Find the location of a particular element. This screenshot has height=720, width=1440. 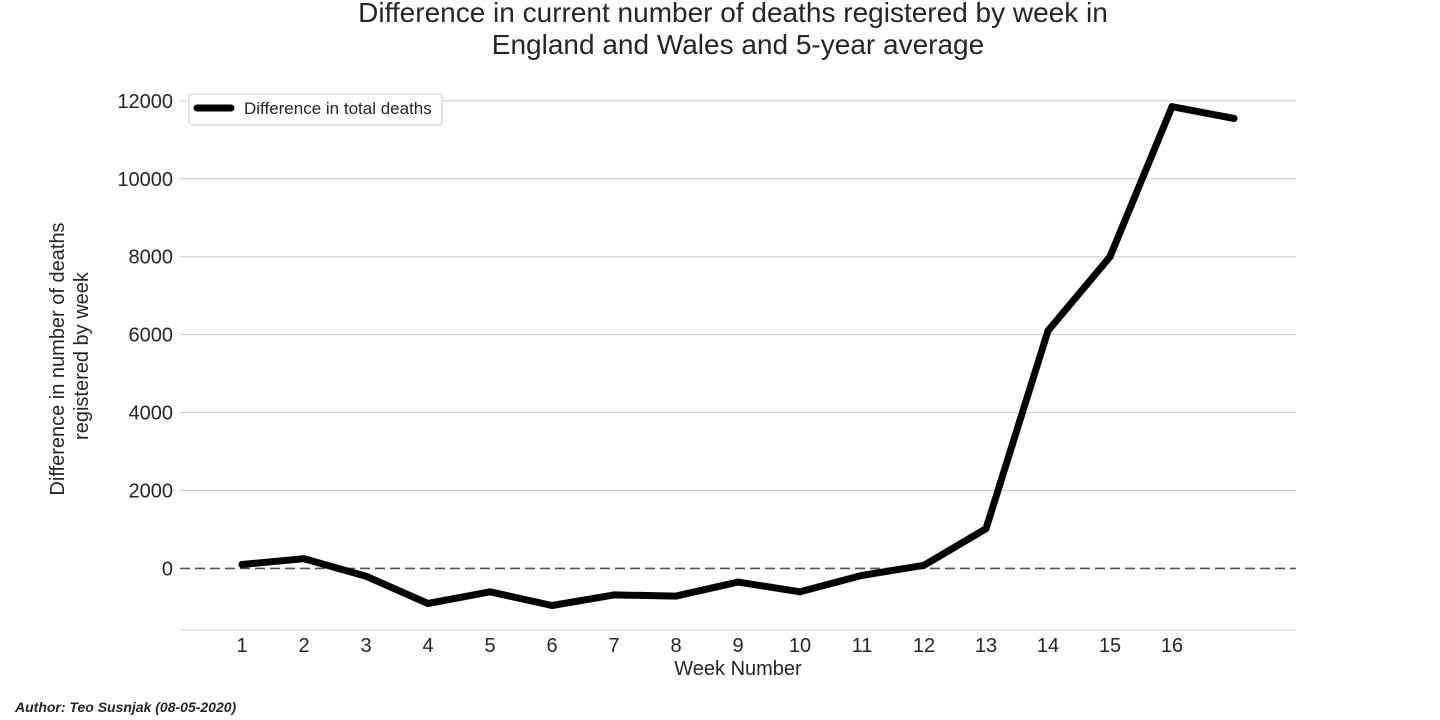

x-tick-label: 3 is located at coordinates (365, 646).